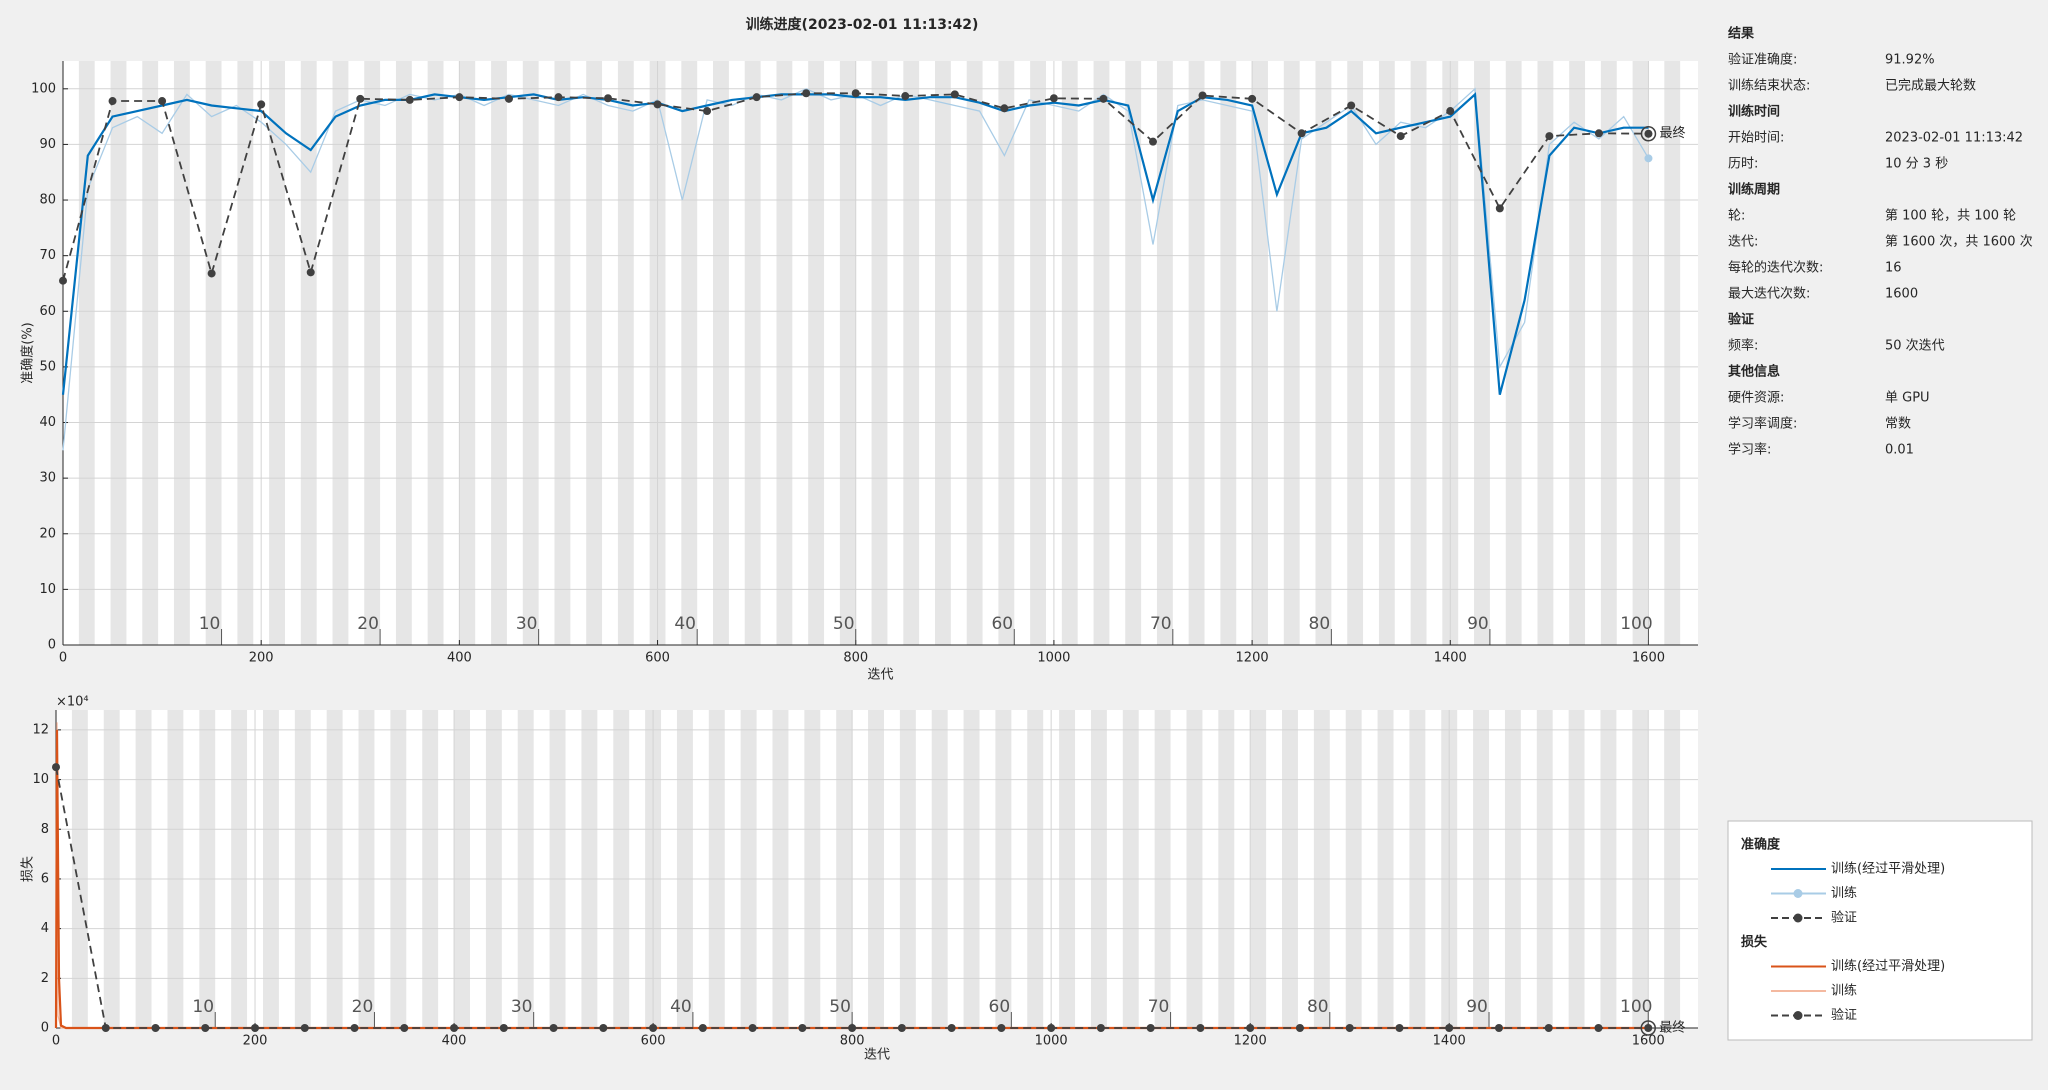  Describe the element at coordinates (1910, 60) in the screenshot. I see `info-value: 91.92%` at that location.